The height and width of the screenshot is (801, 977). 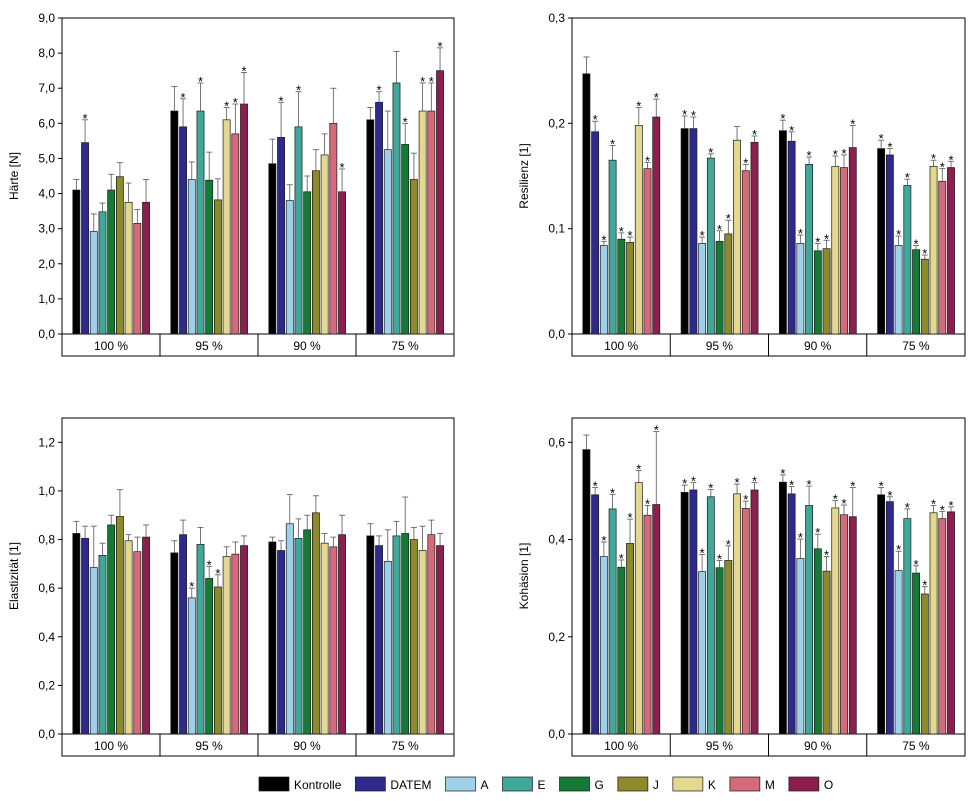 I want to click on legend: Kontrolle DATEM A E G J K M O, so click(x=545, y=784).